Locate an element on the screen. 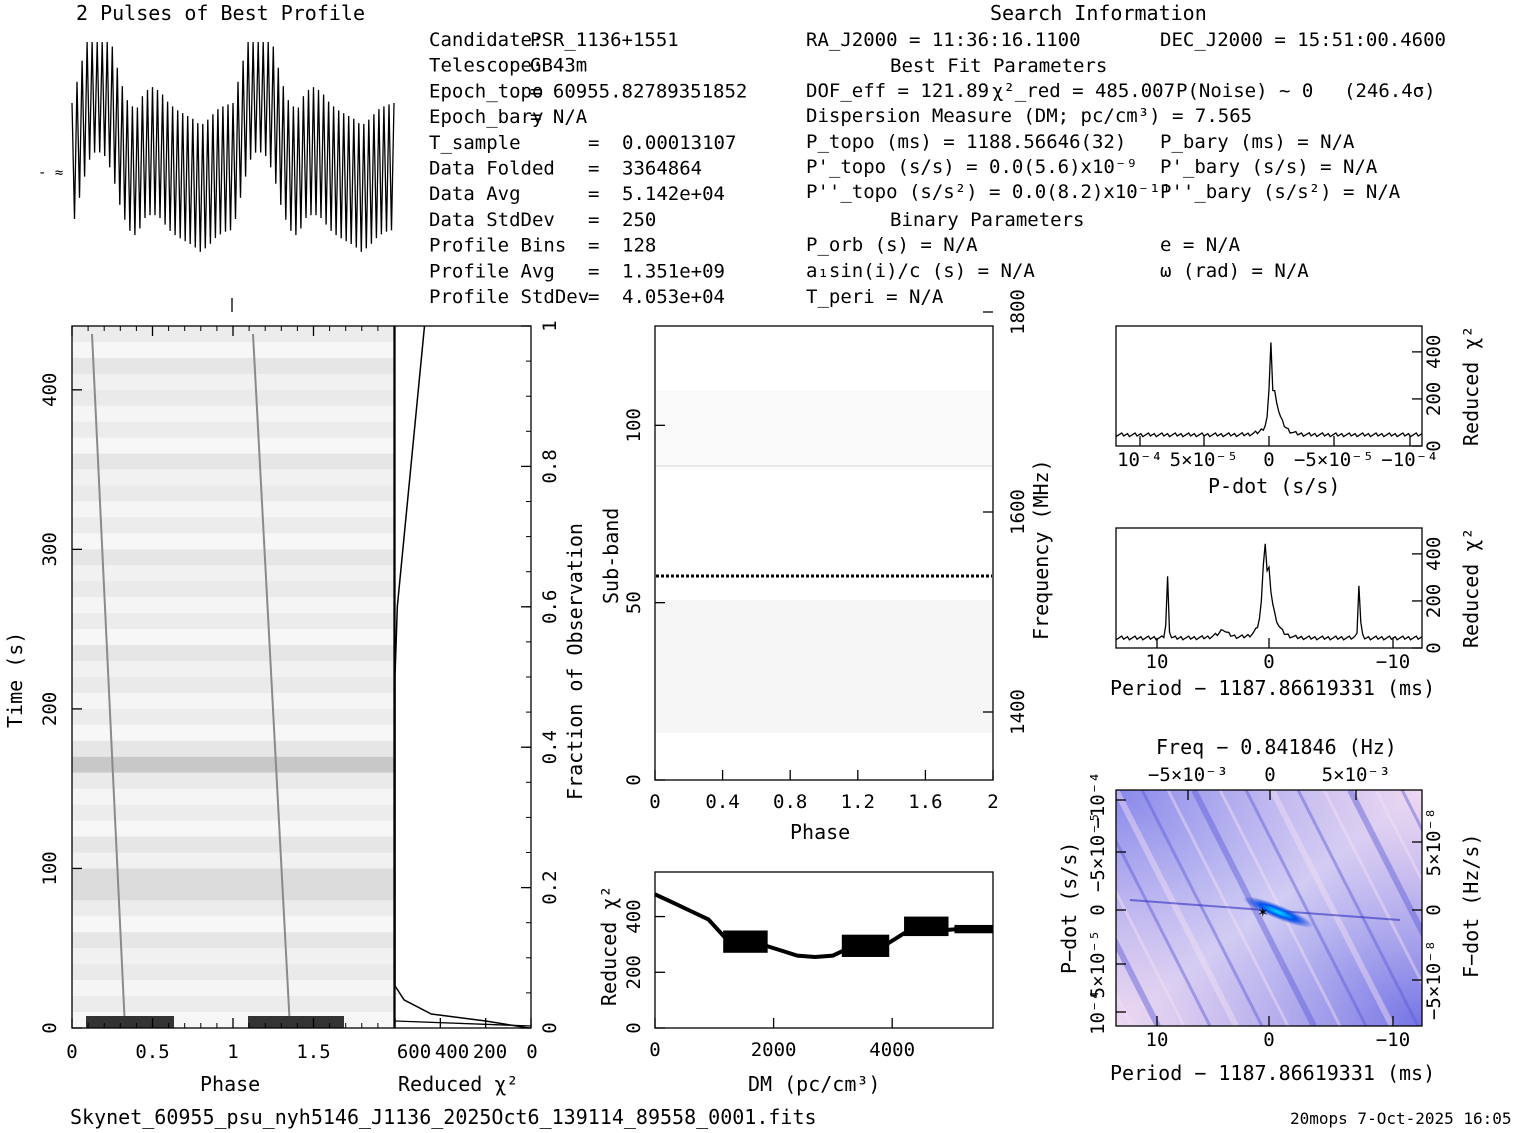 The height and width of the screenshot is (1133, 1517). ecc-value: e = N/A is located at coordinates (1200, 245).